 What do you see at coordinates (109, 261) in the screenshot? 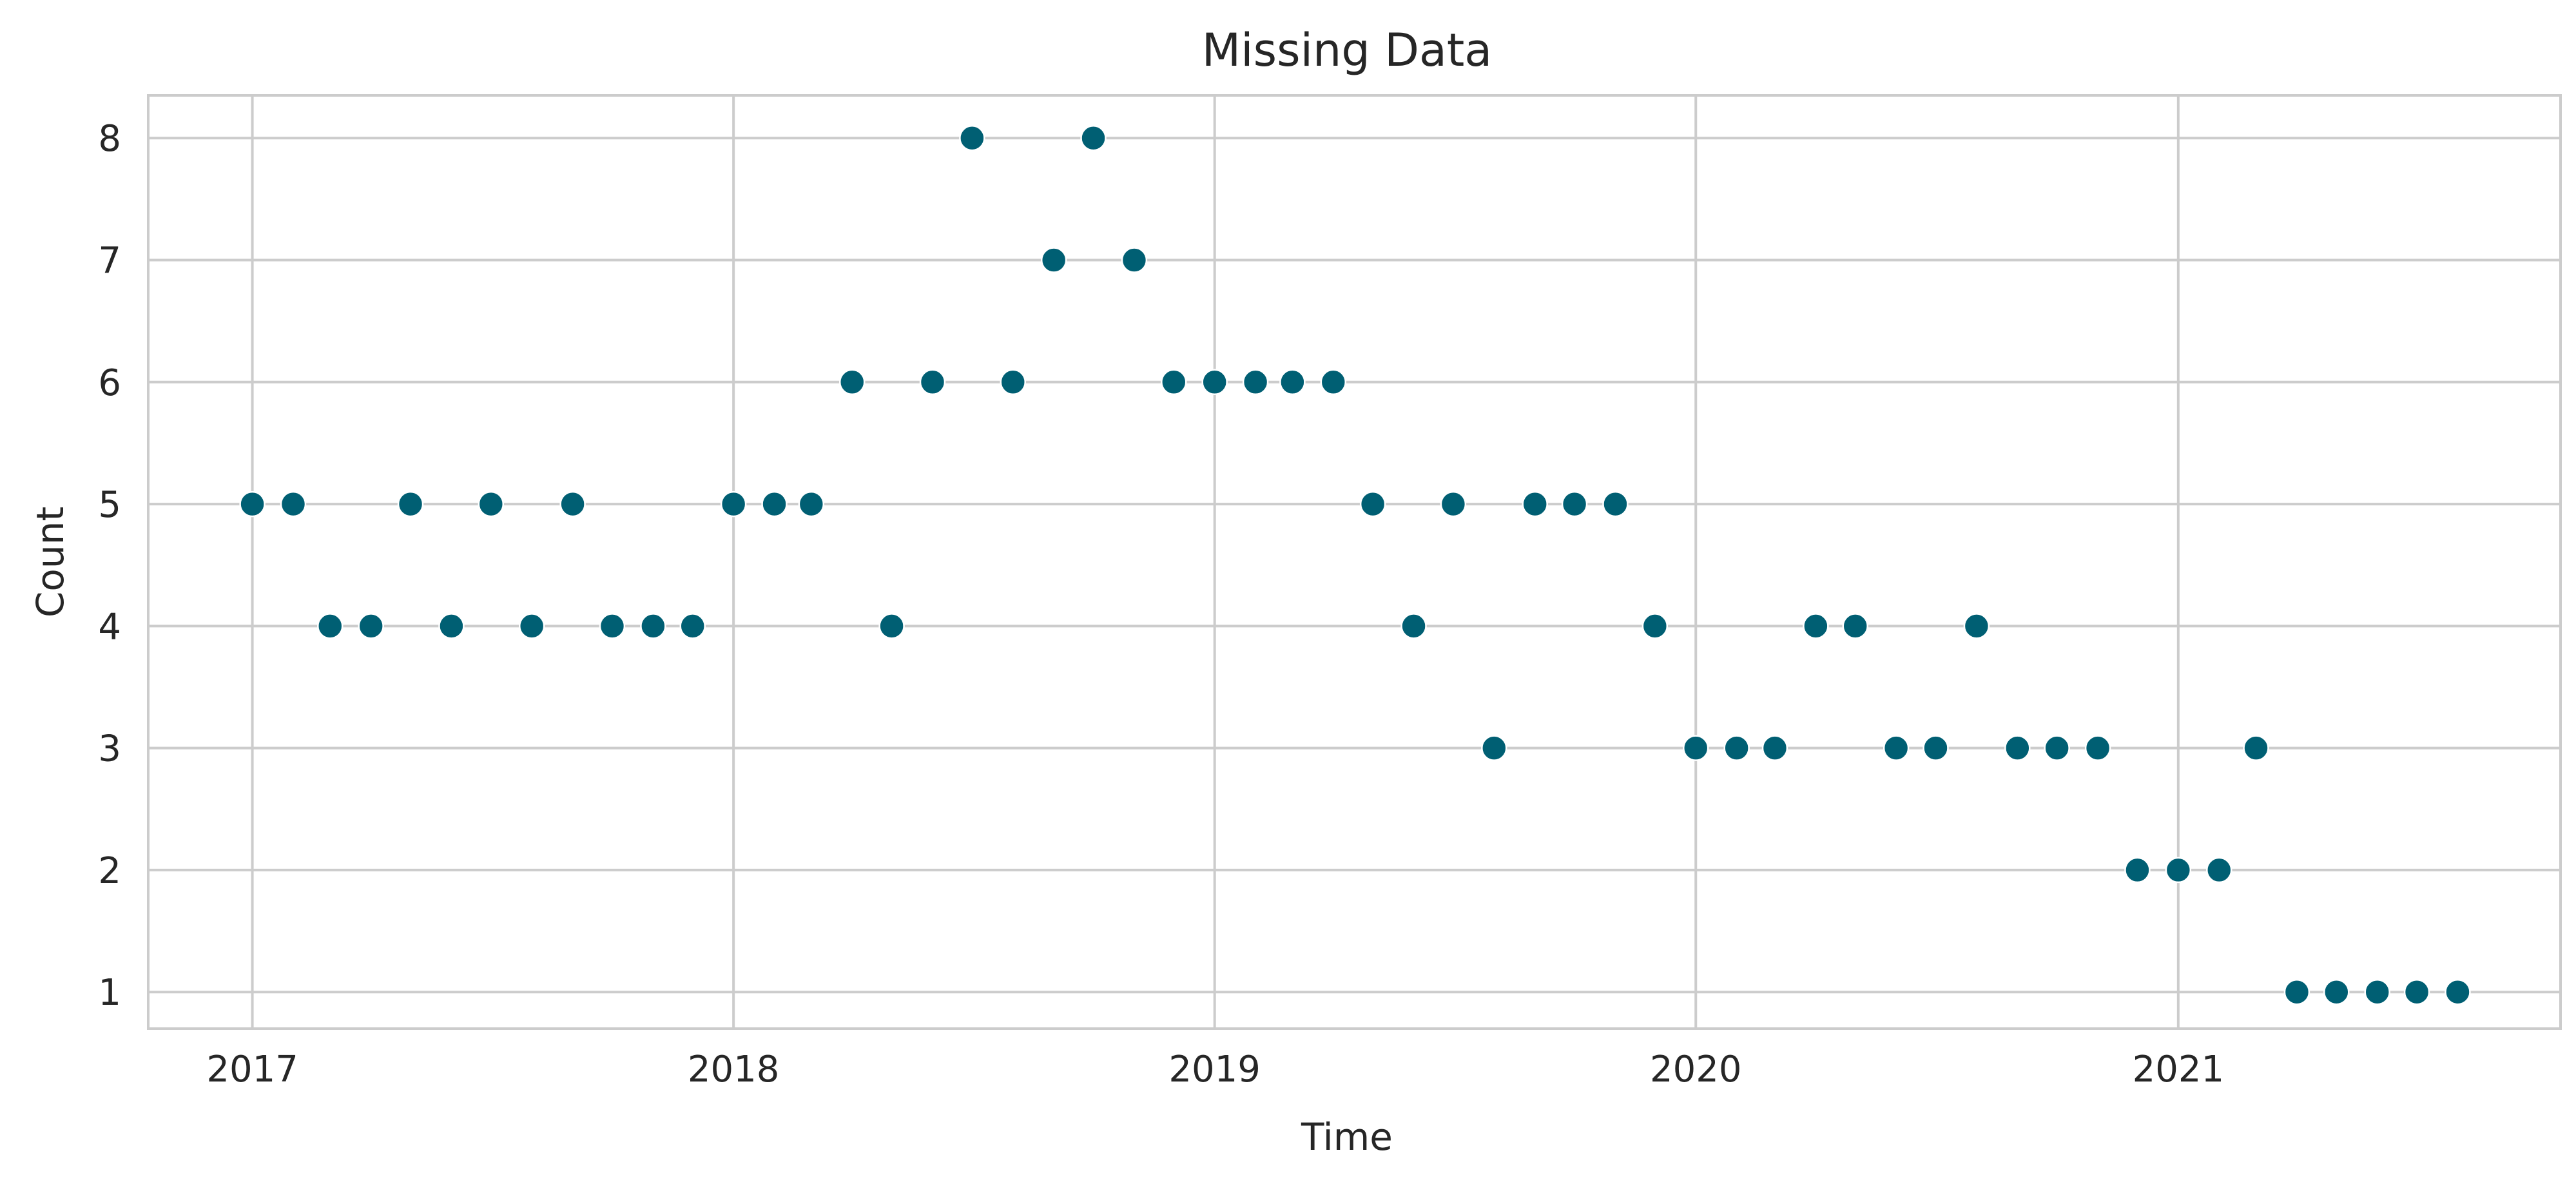
I see `y-tick-label: 7` at bounding box center [109, 261].